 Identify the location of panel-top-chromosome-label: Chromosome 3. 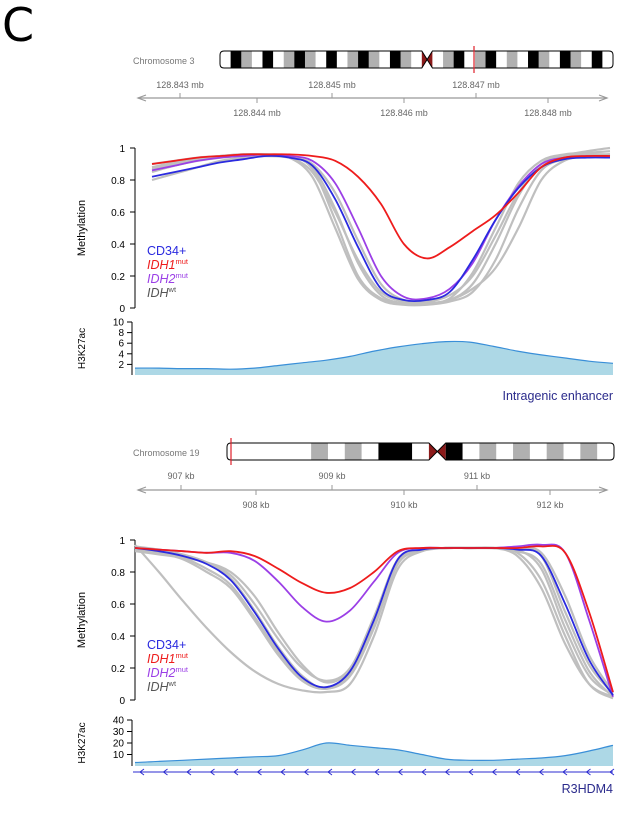
(164, 61).